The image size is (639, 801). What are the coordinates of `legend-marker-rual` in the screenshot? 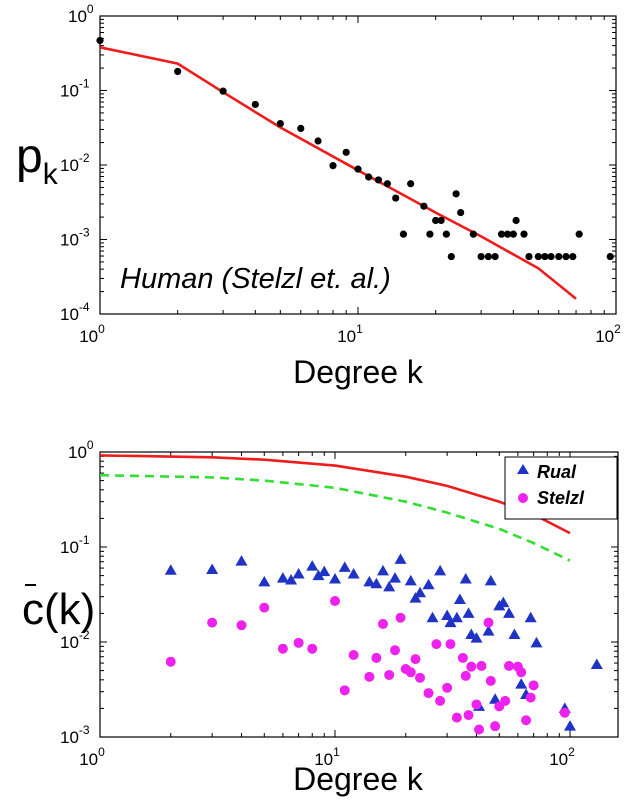 It's located at (523, 469).